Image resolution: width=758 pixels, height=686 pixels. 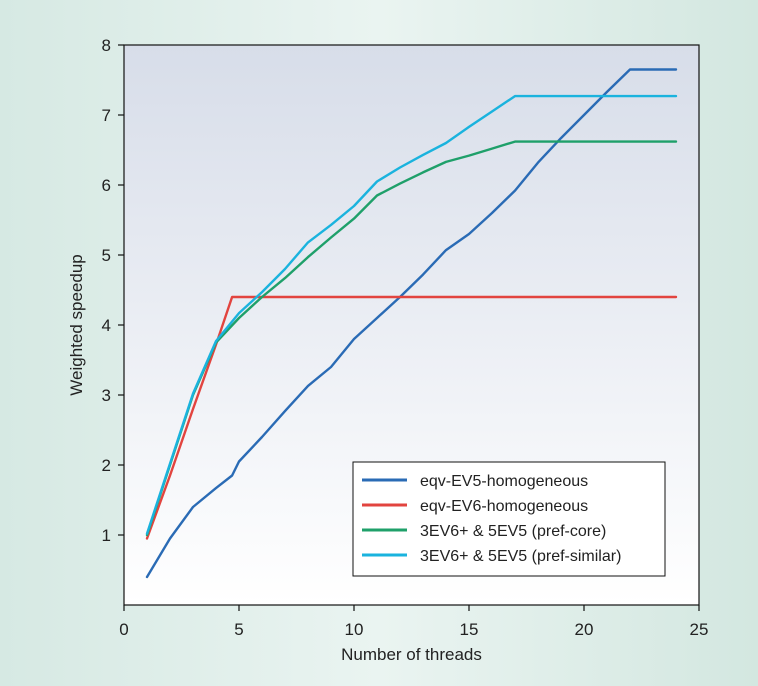 I want to click on y-tick-label: 2, so click(x=106, y=465).